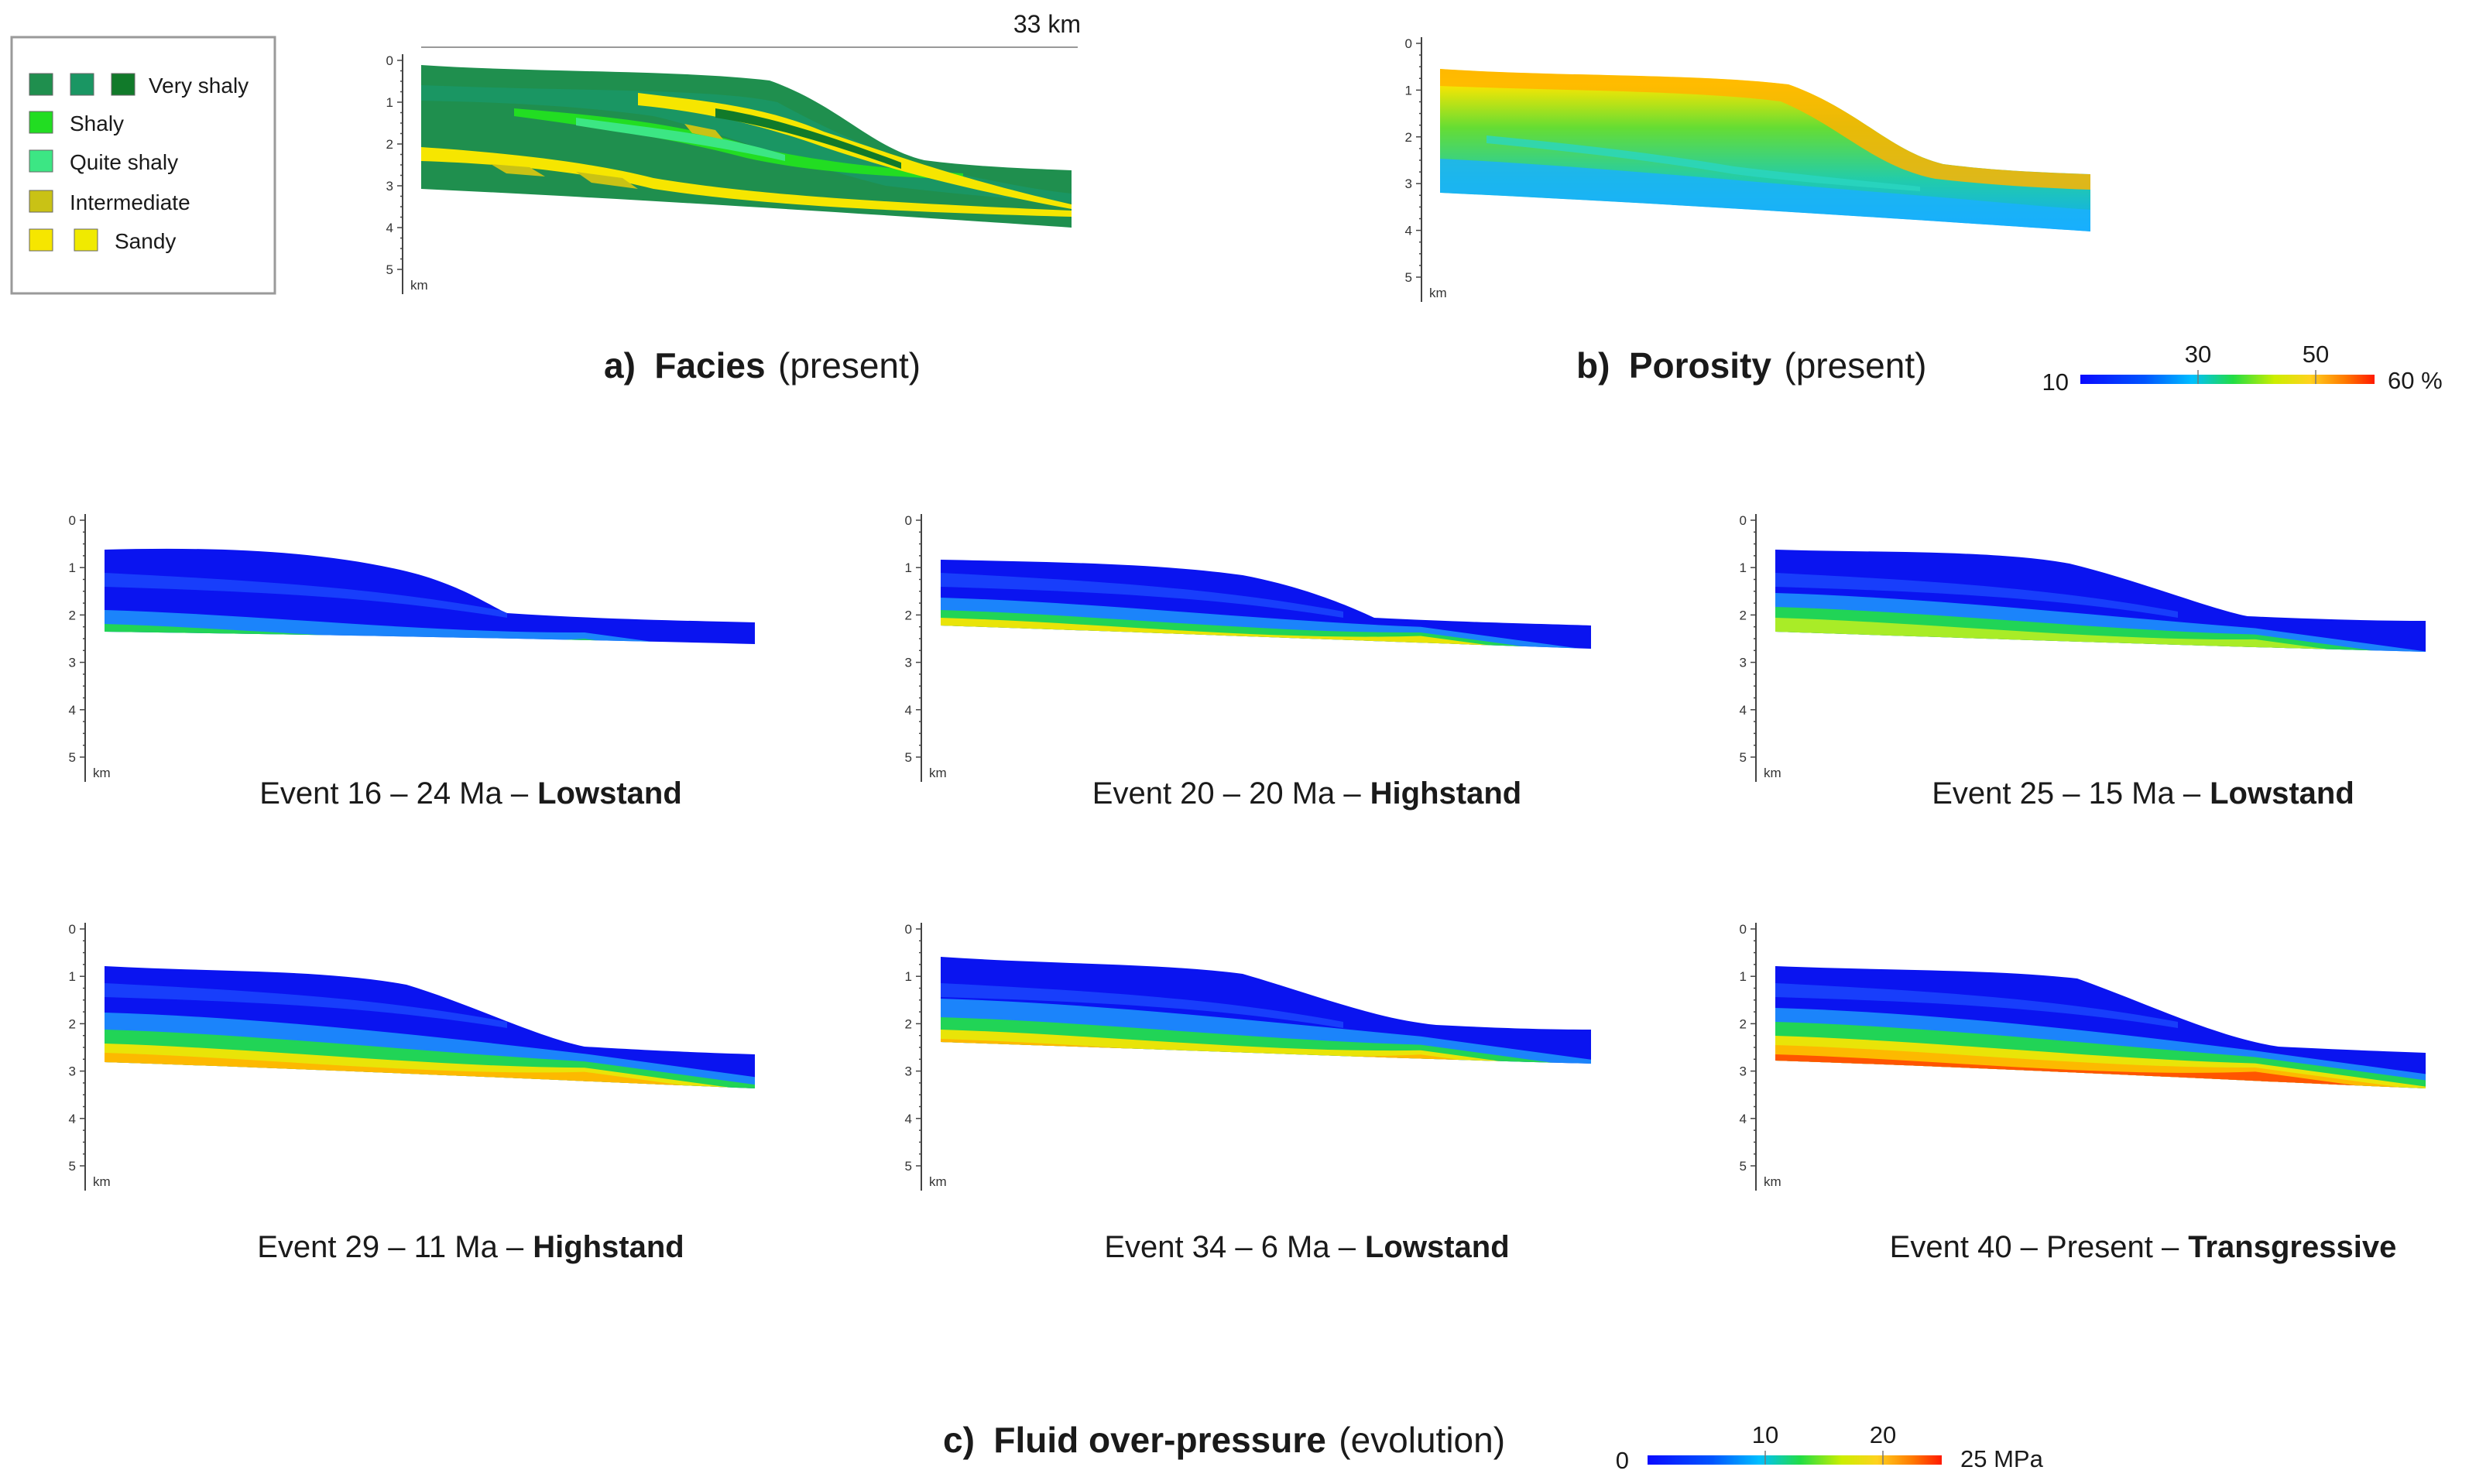  Describe the element at coordinates (394, 793) in the screenshot. I see `event-caption-text: Event 16 – 24 Ma –` at that location.